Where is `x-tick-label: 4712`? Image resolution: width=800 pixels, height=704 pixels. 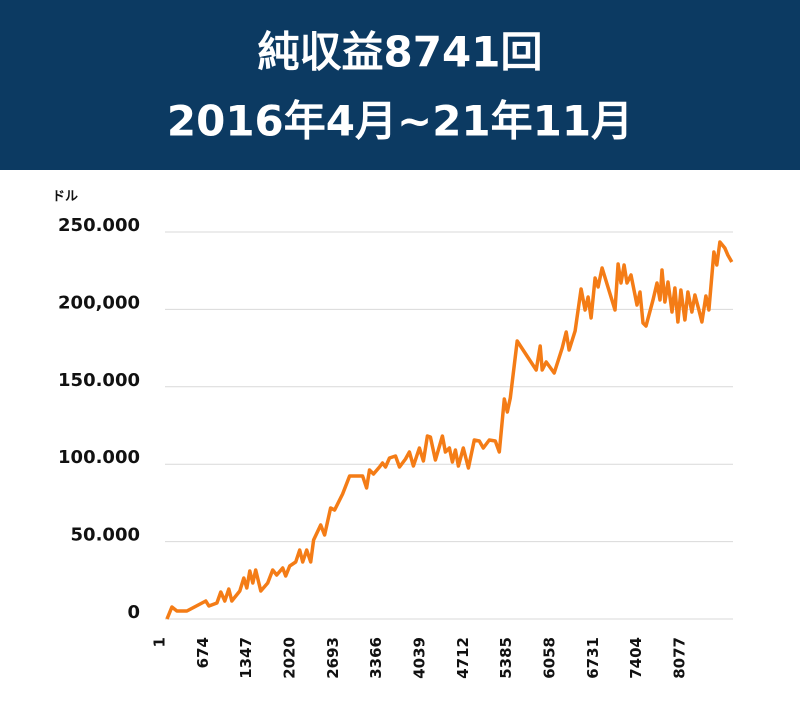 x-tick-label: 4712 is located at coordinates (463, 658).